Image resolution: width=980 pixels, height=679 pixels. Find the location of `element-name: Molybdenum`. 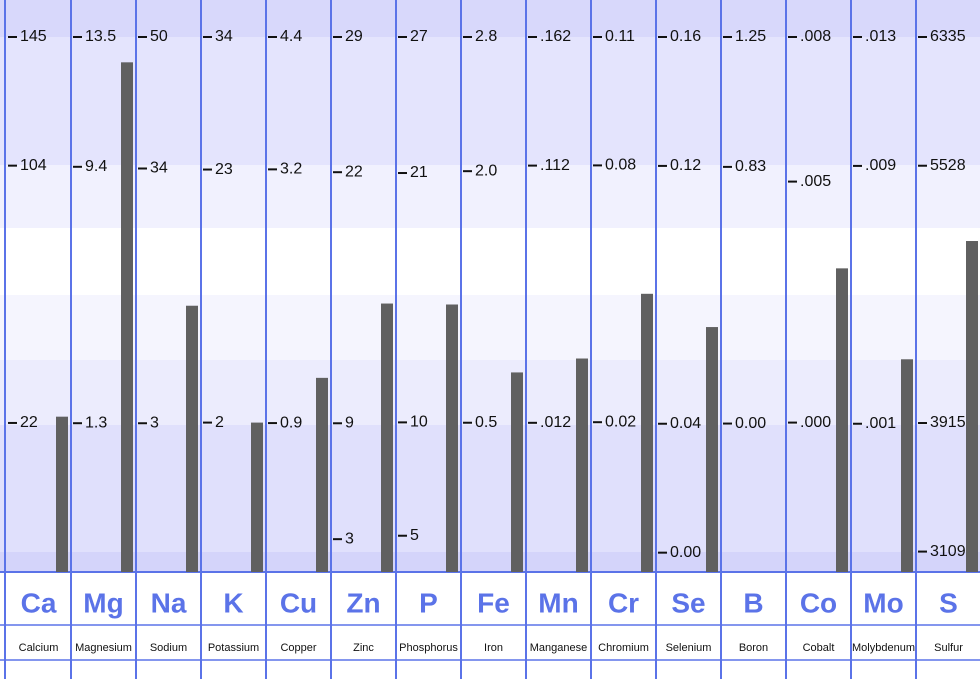

element-name: Molybdenum is located at coordinates (883, 648).